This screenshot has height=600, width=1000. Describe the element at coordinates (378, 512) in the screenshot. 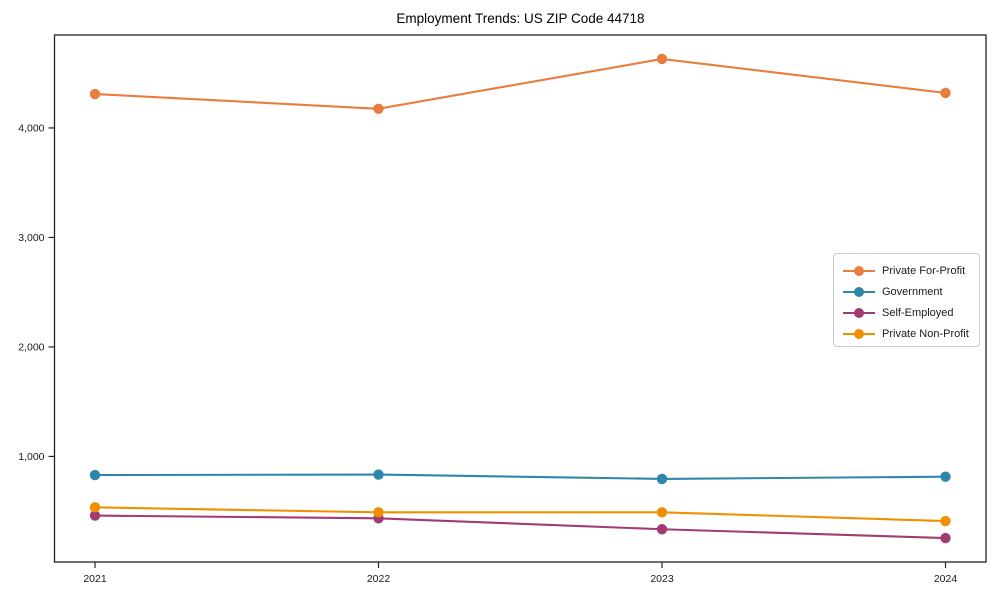

I see `data-point-private-non-profit-2022` at that location.